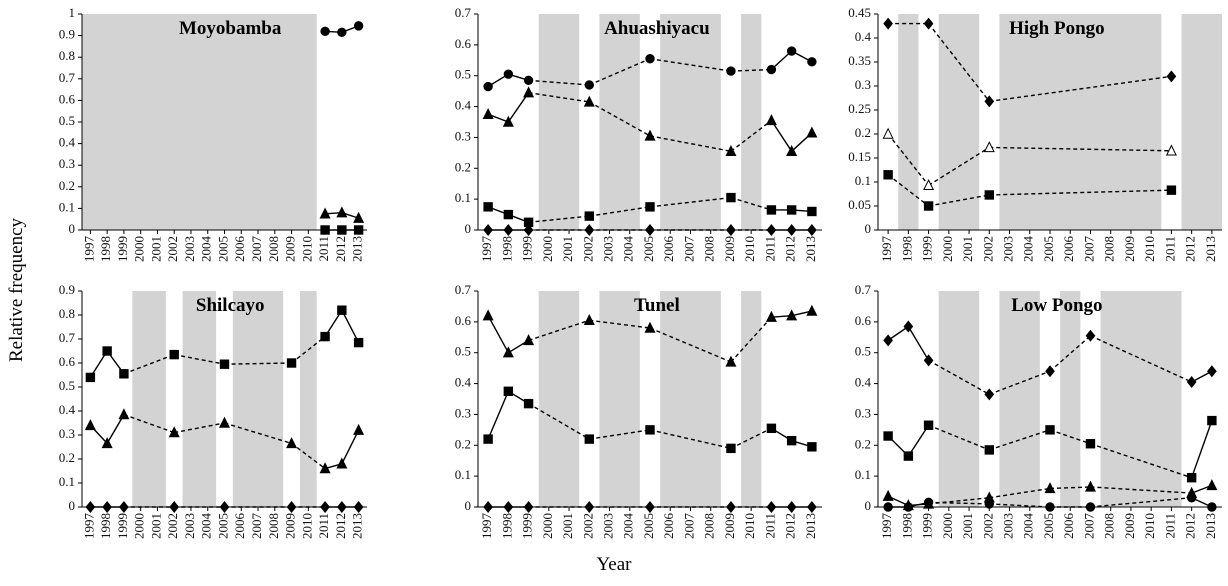 This screenshot has width=1228, height=586. What do you see at coordinates (67, 55) in the screenshot?
I see `y-tick-label: 0.8` at bounding box center [67, 55].